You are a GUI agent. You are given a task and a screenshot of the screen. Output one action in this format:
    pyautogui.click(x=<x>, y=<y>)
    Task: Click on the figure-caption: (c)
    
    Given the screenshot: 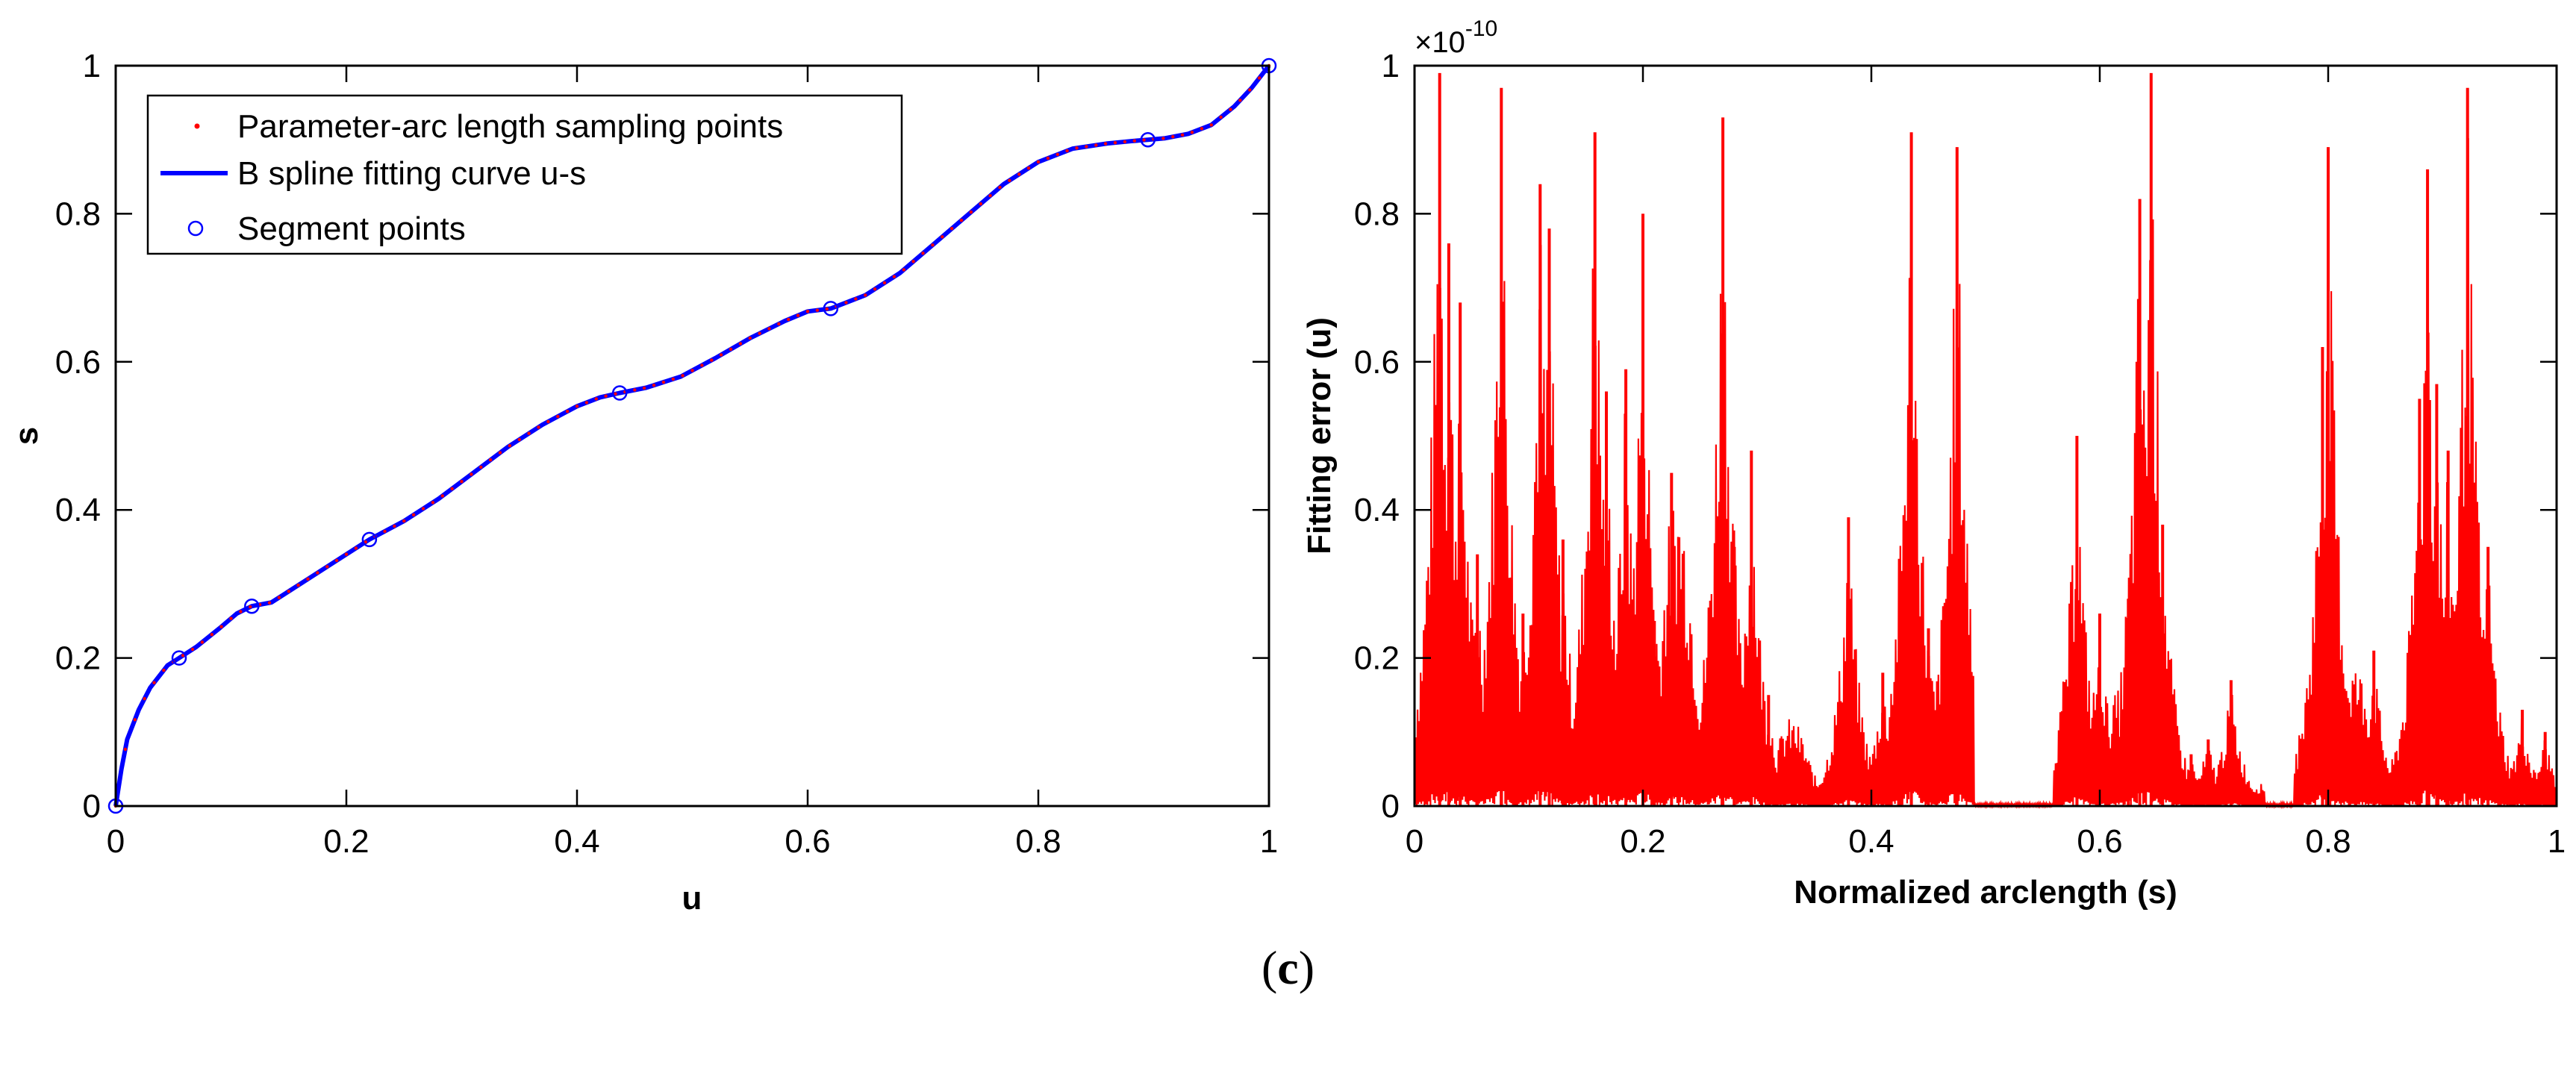 What is the action you would take?
    pyautogui.click(x=1288, y=968)
    